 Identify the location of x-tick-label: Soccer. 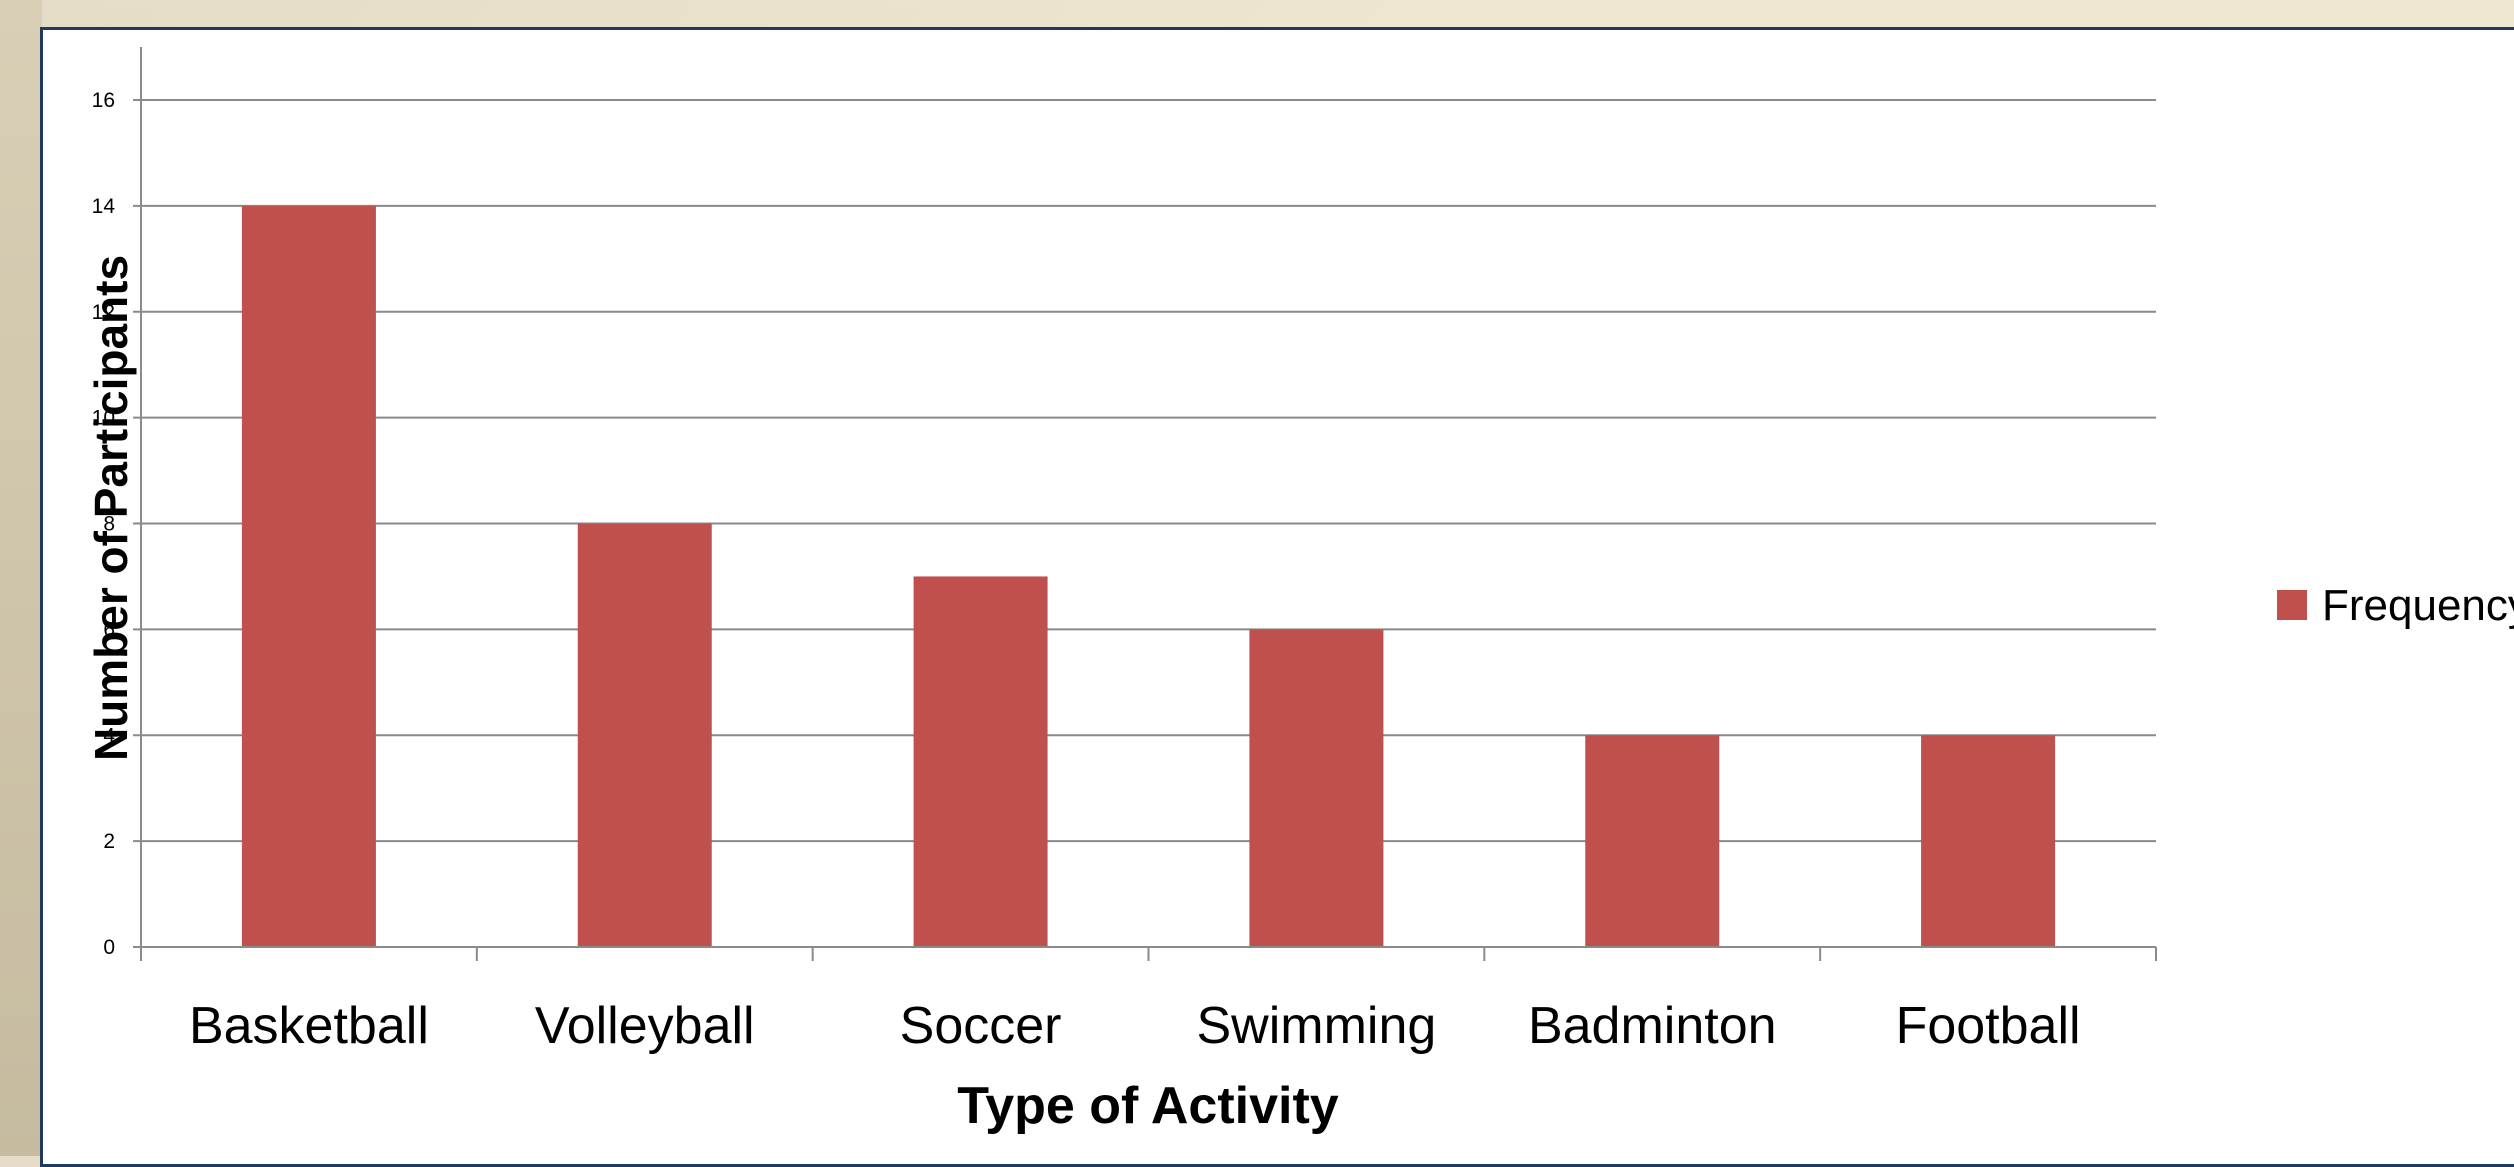
(981, 1026).